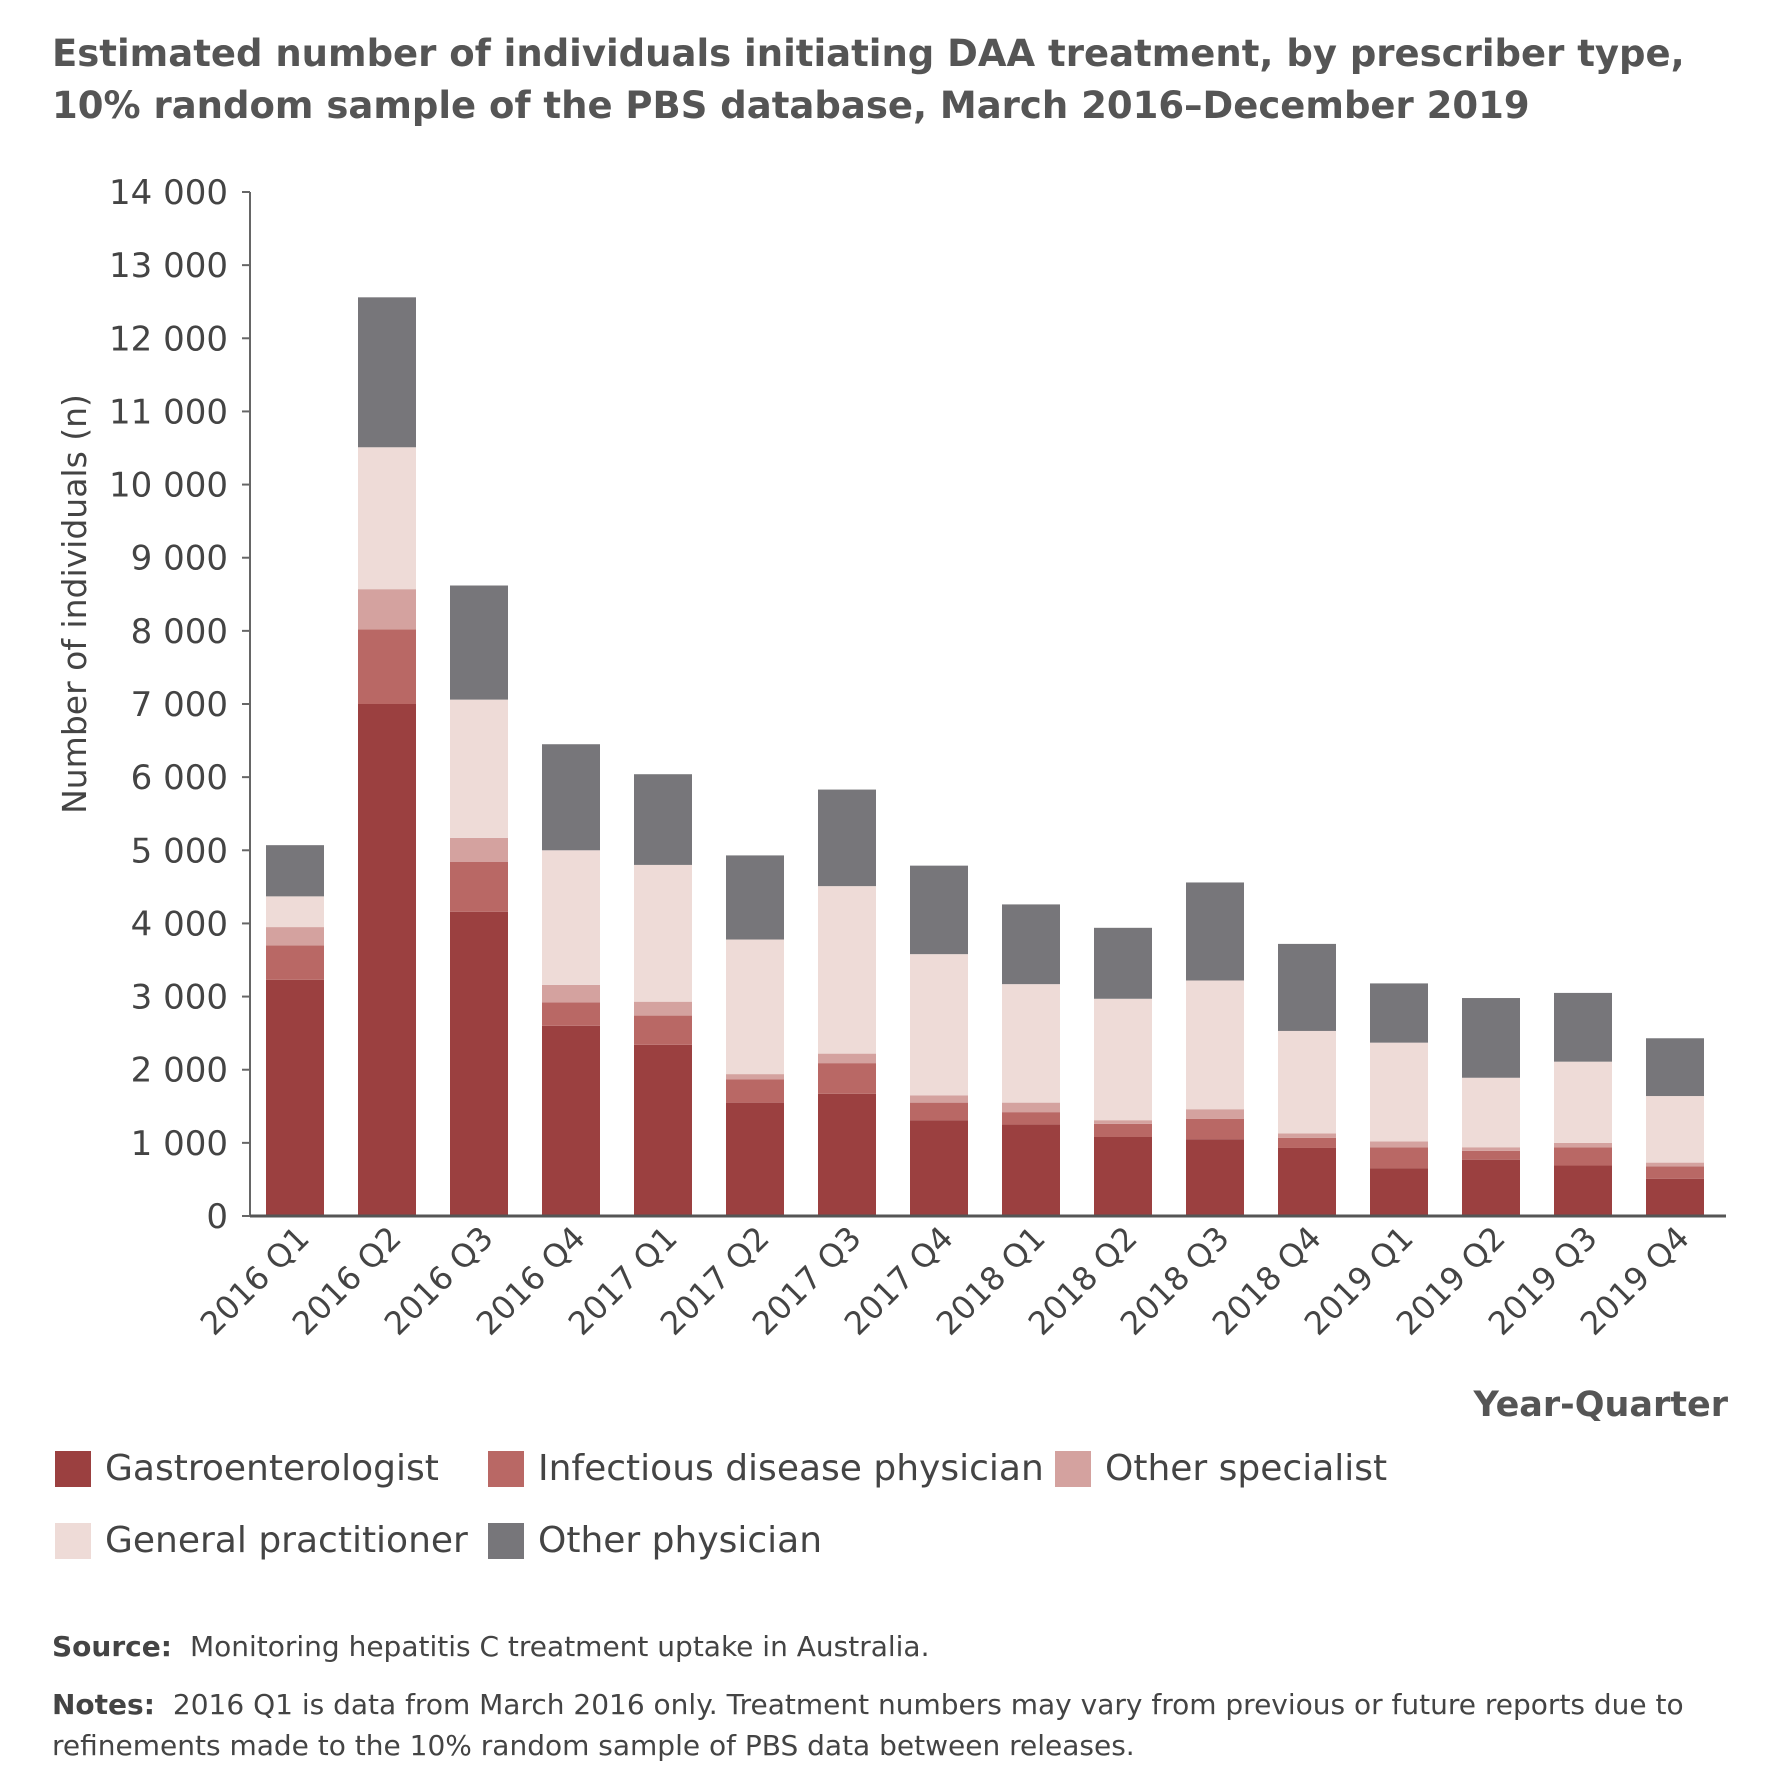  I want to click on y-tick-label: 3 000, so click(179, 998).